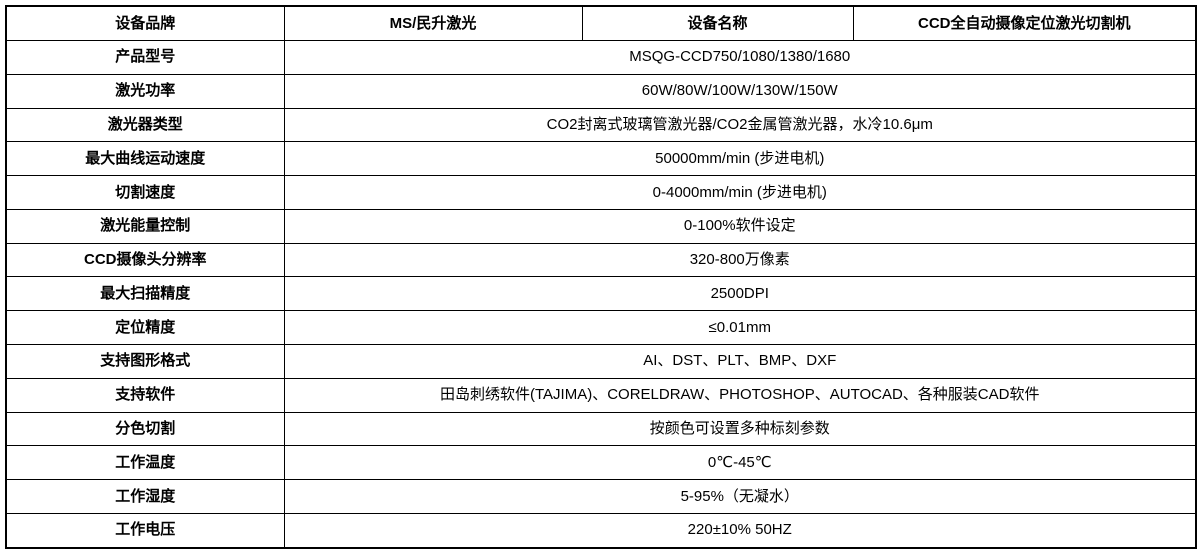 This screenshot has height=554, width=1200. What do you see at coordinates (145, 226) in the screenshot?
I see `spec-label: 激光能量控制` at bounding box center [145, 226].